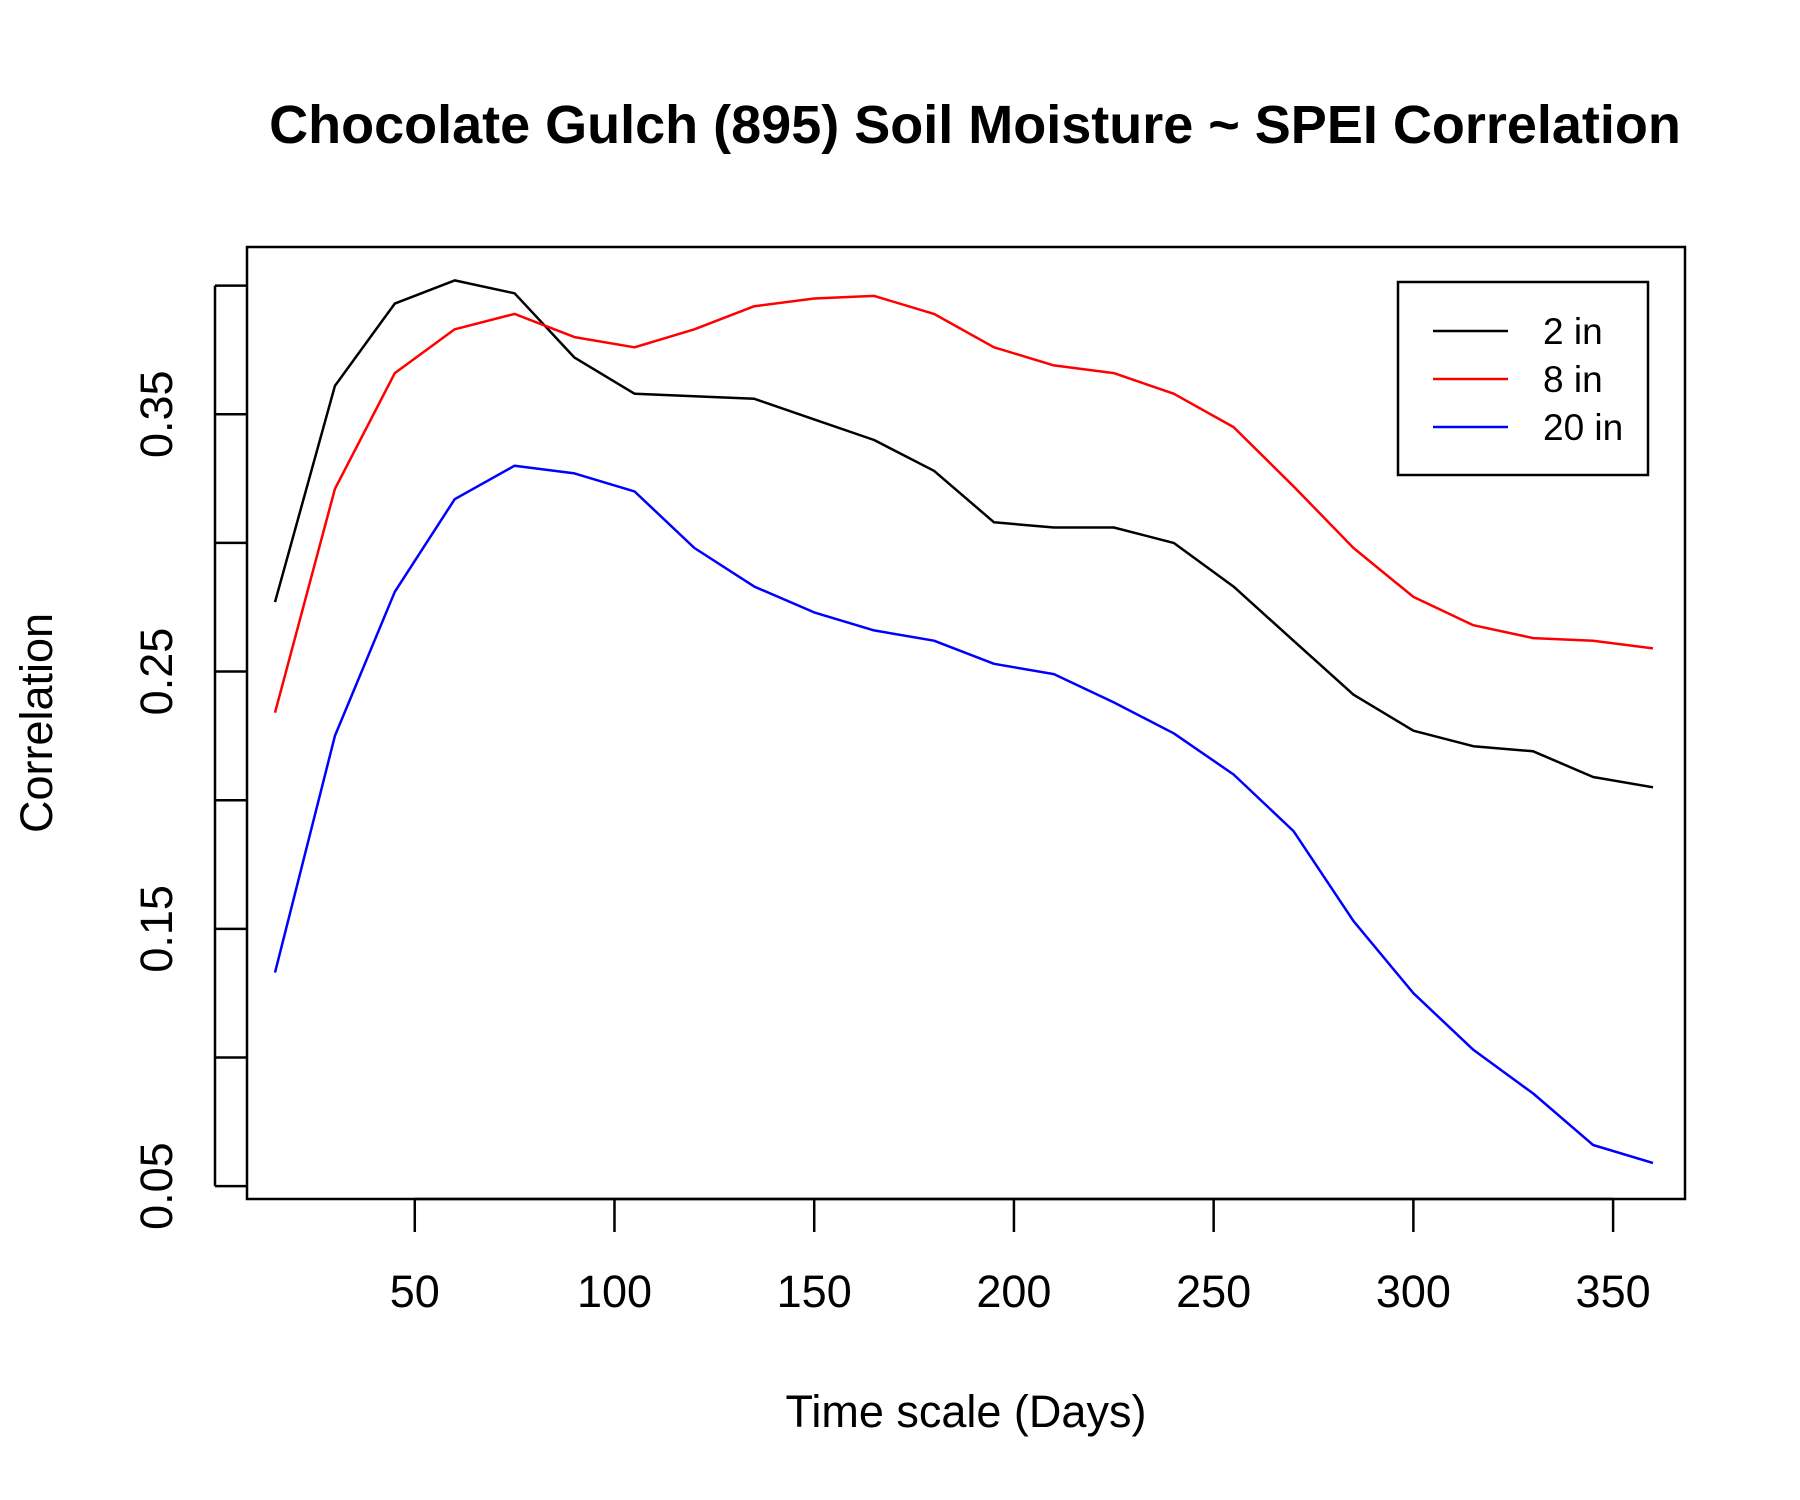  Describe the element at coordinates (1020, 1257) in the screenshot. I see `x-axis: 50 100 150 200 250 300 350` at that location.